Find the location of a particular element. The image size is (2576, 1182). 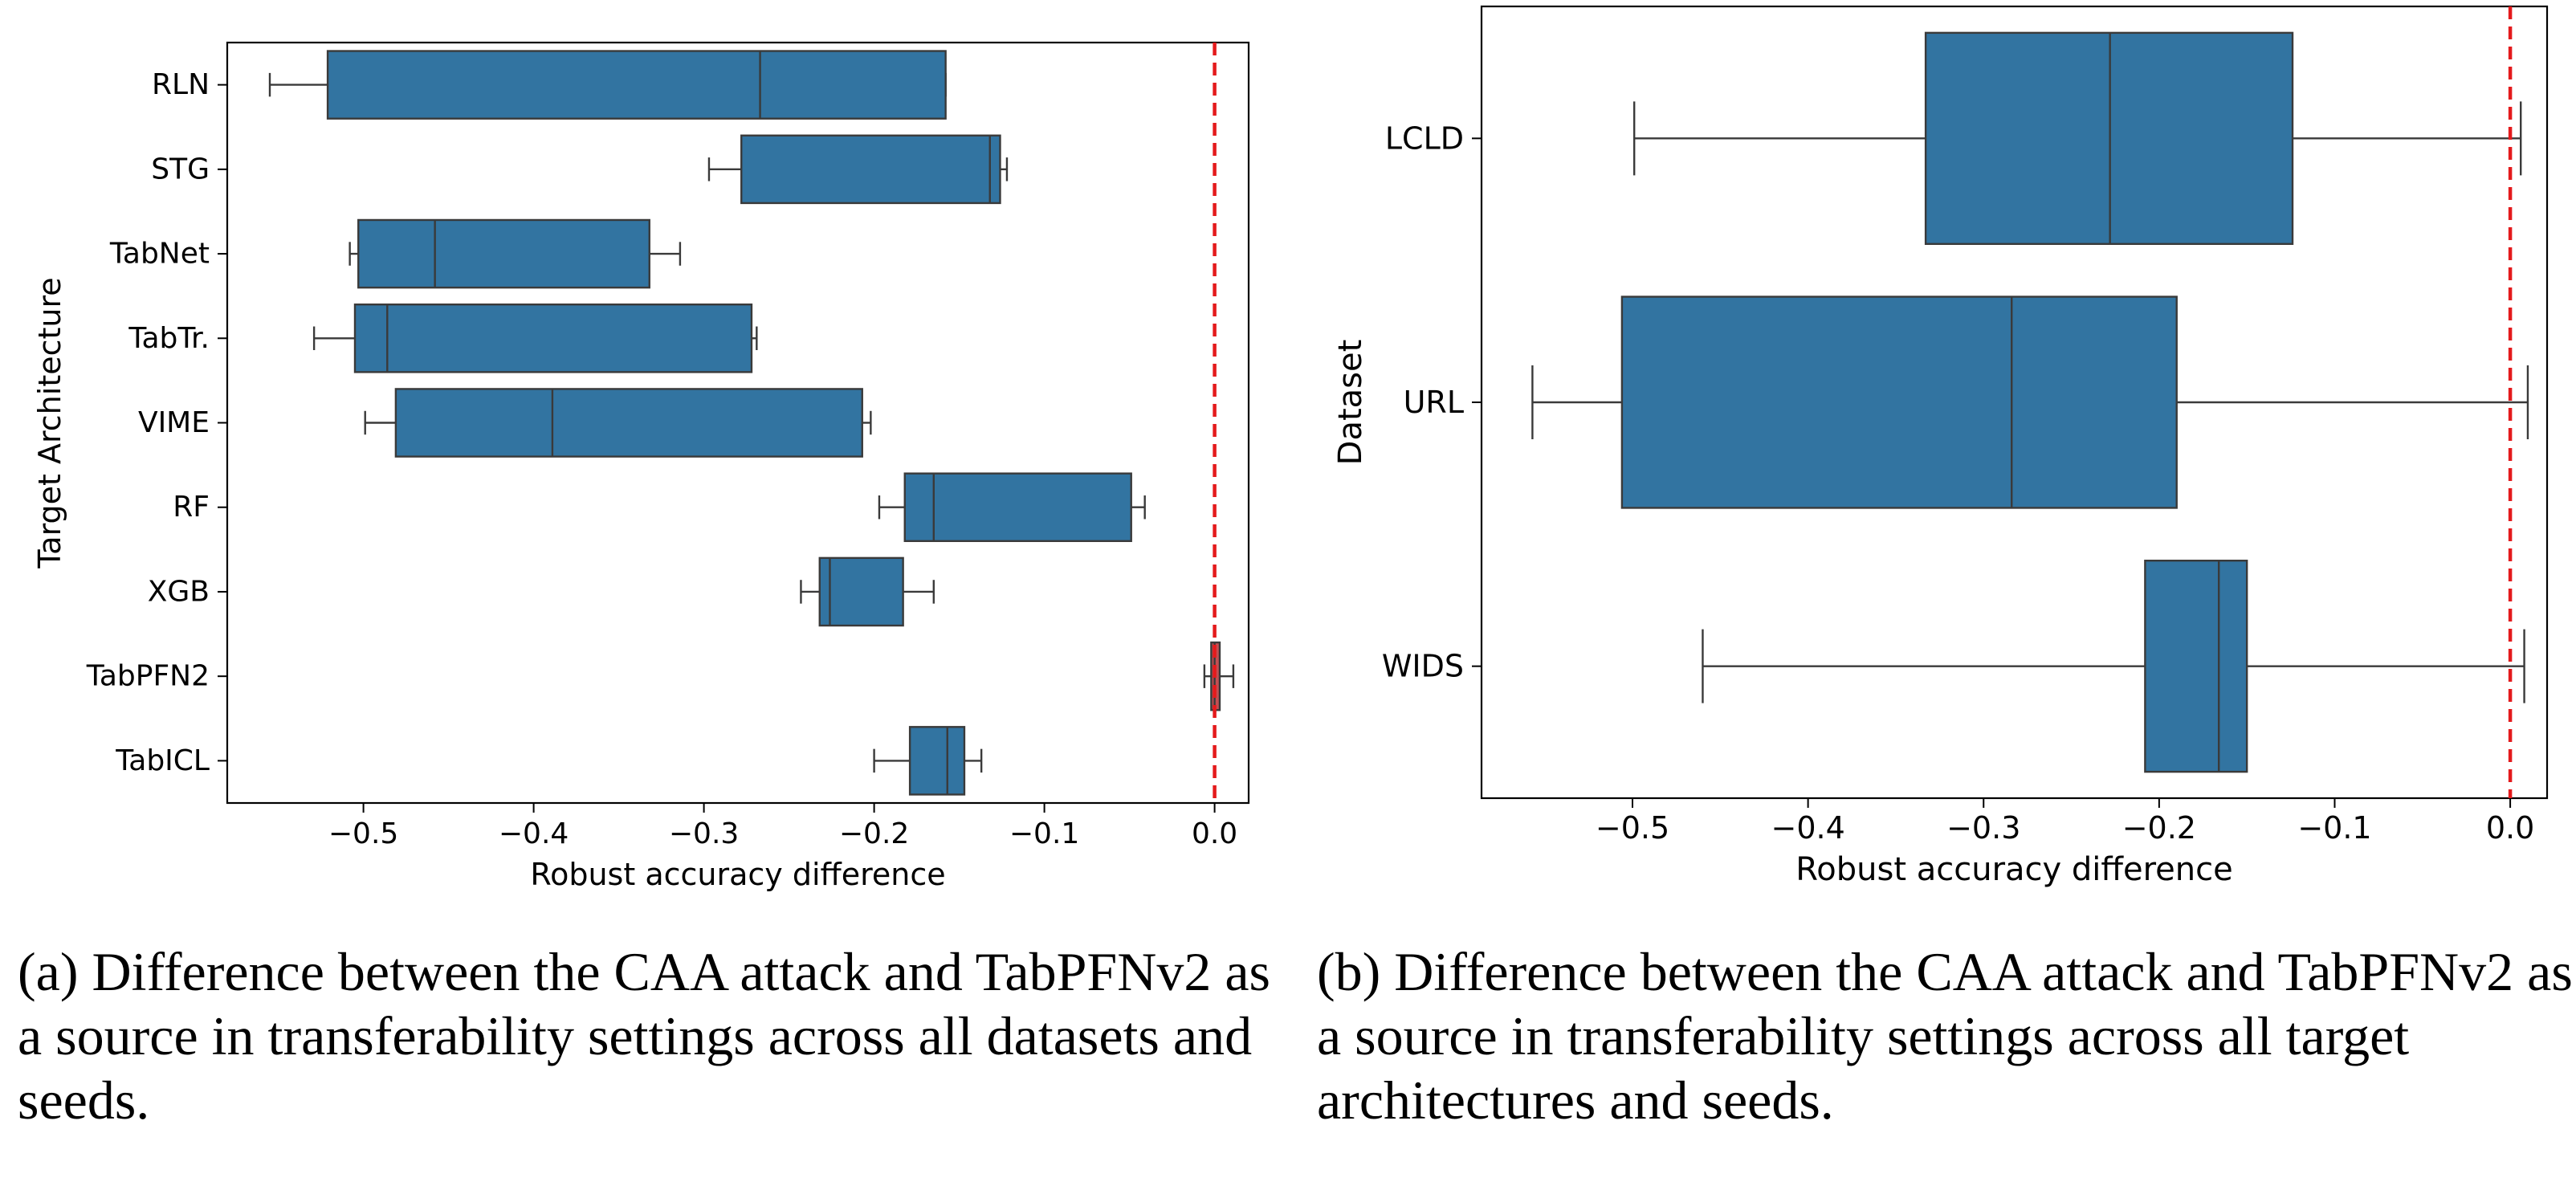

box-xgb is located at coordinates (867, 591).